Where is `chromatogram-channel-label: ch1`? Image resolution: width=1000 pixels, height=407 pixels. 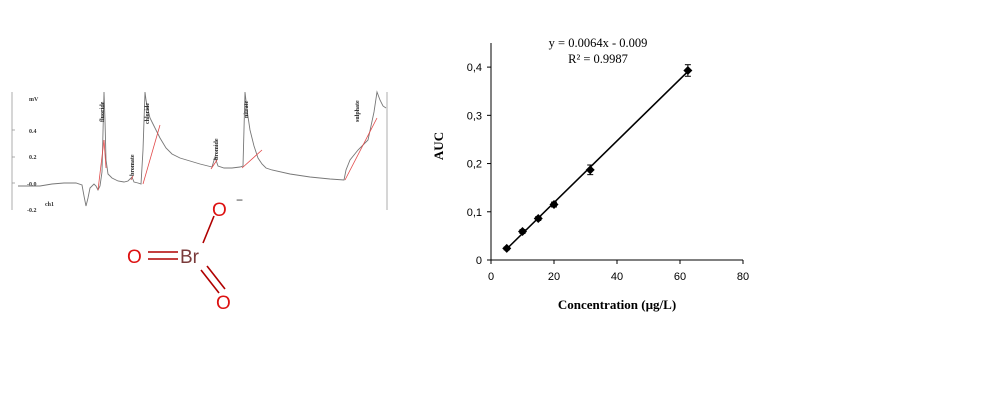
chromatogram-channel-label: ch1 is located at coordinates (49, 205).